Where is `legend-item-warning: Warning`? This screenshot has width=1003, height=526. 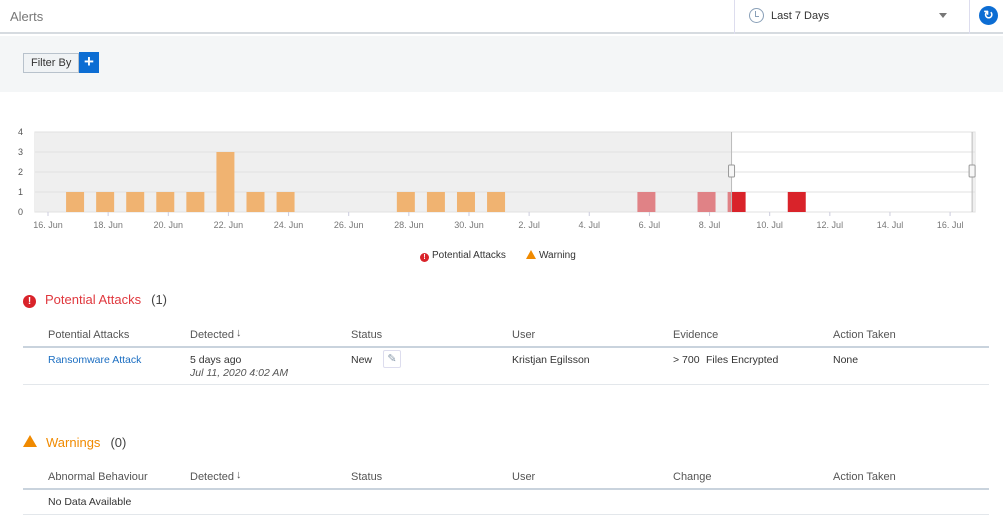
legend-item-warning: Warning is located at coordinates (550, 256).